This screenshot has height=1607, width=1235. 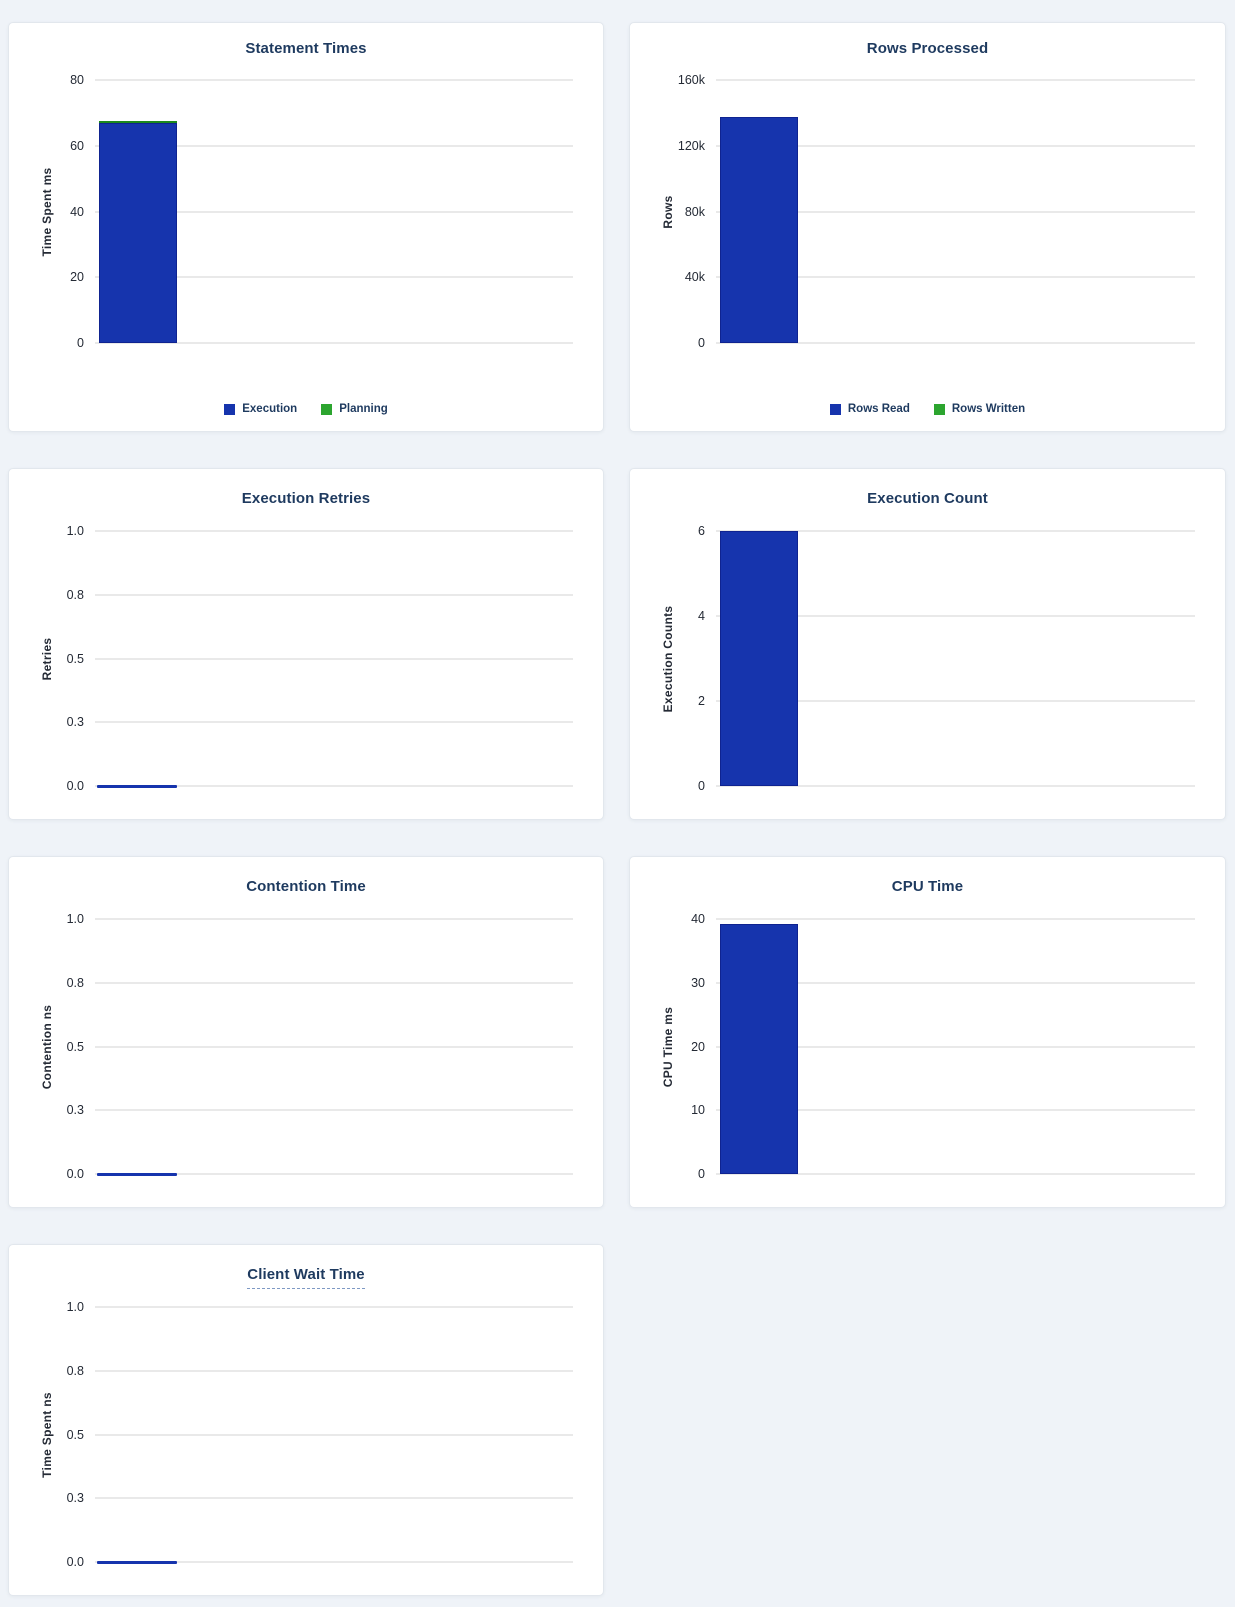 What do you see at coordinates (668, 1046) in the screenshot?
I see `y-axis-label: CPU Time ms` at bounding box center [668, 1046].